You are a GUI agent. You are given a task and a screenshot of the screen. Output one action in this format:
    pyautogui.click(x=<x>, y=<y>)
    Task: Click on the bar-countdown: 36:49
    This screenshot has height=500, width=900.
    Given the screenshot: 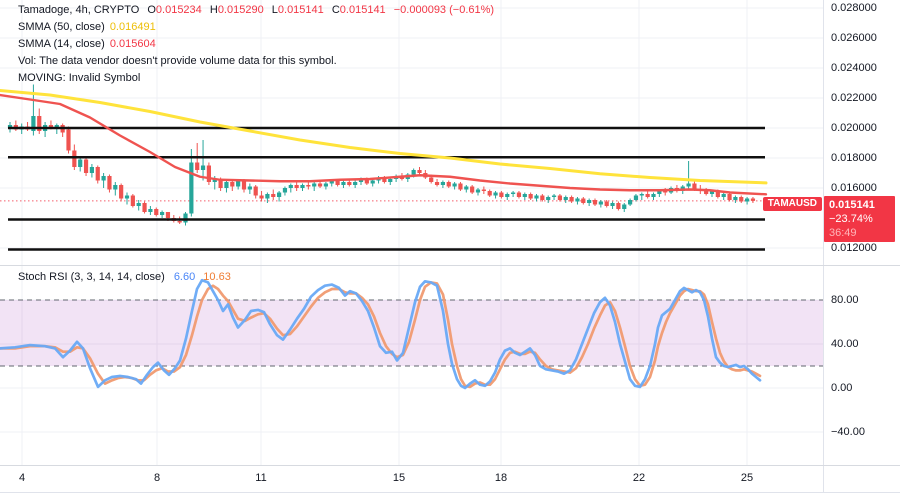 What is the action you would take?
    pyautogui.click(x=843, y=233)
    